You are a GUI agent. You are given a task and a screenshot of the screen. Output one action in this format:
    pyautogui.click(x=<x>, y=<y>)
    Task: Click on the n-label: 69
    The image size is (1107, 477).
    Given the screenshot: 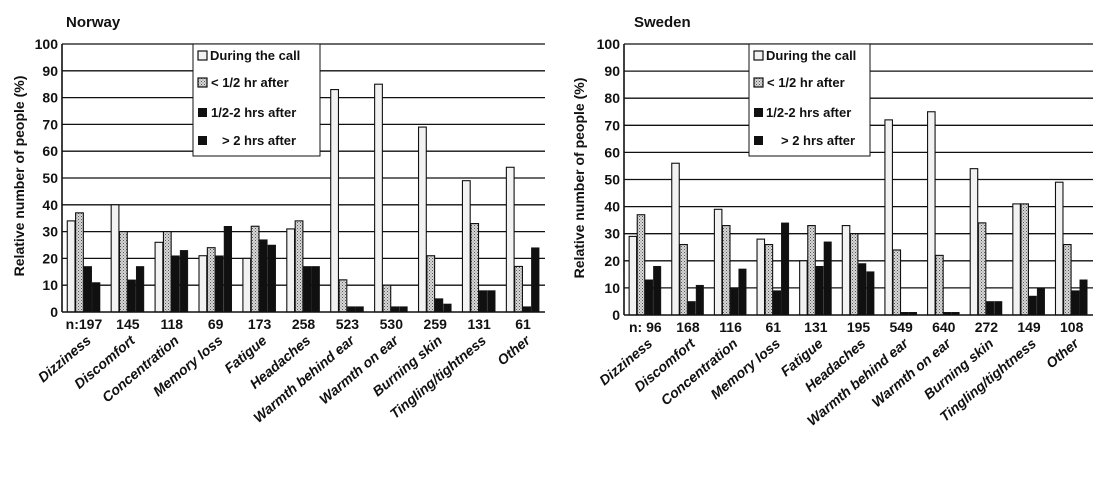 What is the action you would take?
    pyautogui.click(x=216, y=324)
    